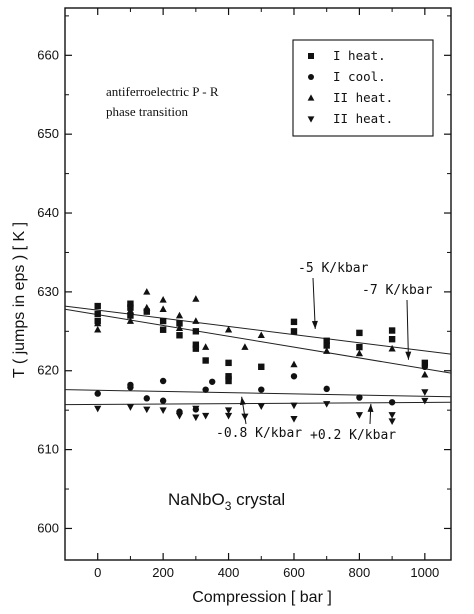 Image resolution: width=474 pixels, height=614 pixels. What do you see at coordinates (259, 433) in the screenshot?
I see `annotation-label: -0.8 K/kbar` at bounding box center [259, 433].